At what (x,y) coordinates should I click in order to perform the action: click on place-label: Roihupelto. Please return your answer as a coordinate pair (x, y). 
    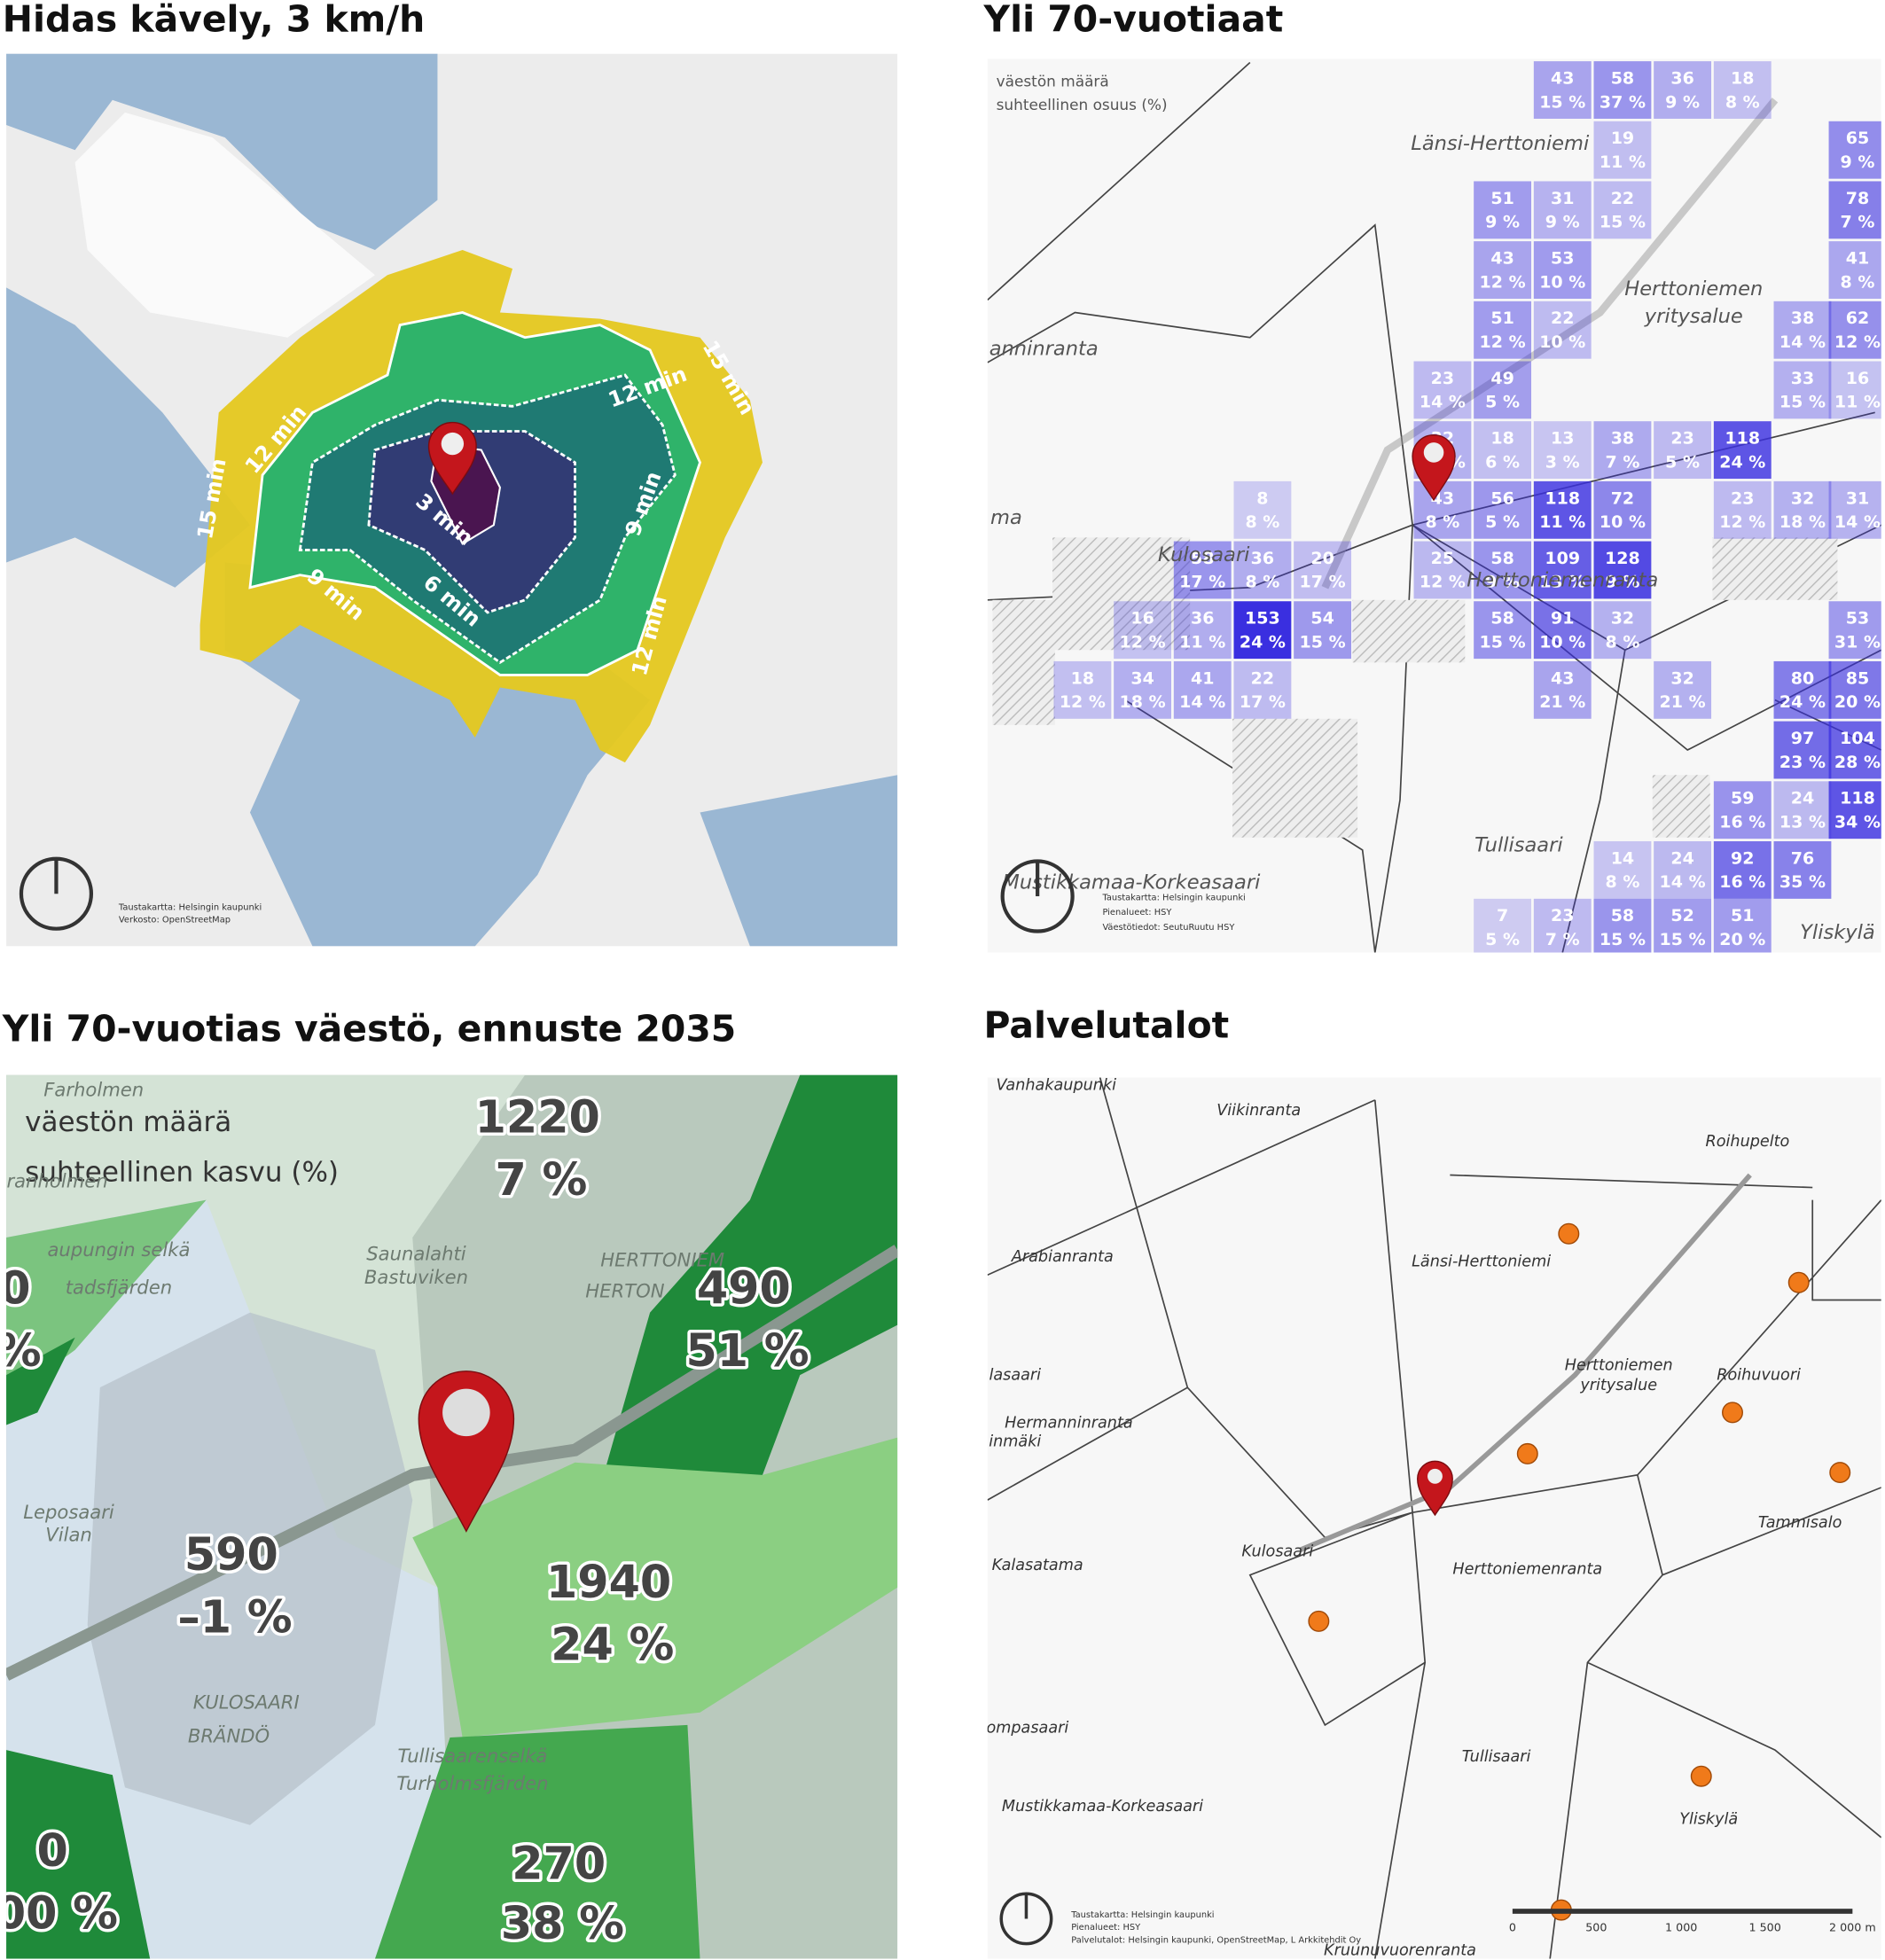
    Looking at the image, I should click on (1748, 1142).